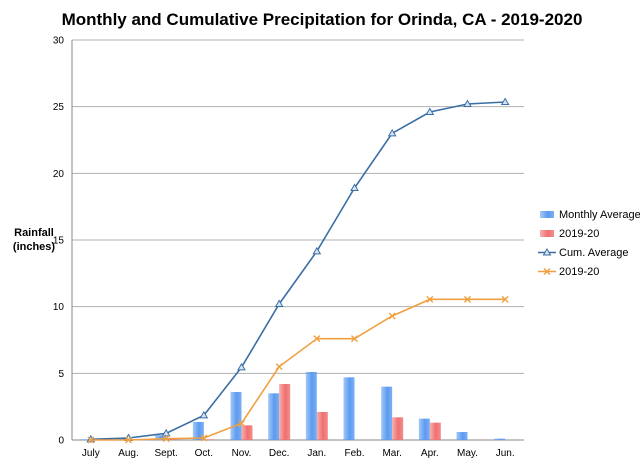 The image size is (640, 464). Describe the element at coordinates (59, 307) in the screenshot. I see `y-tick-label: 10` at that location.